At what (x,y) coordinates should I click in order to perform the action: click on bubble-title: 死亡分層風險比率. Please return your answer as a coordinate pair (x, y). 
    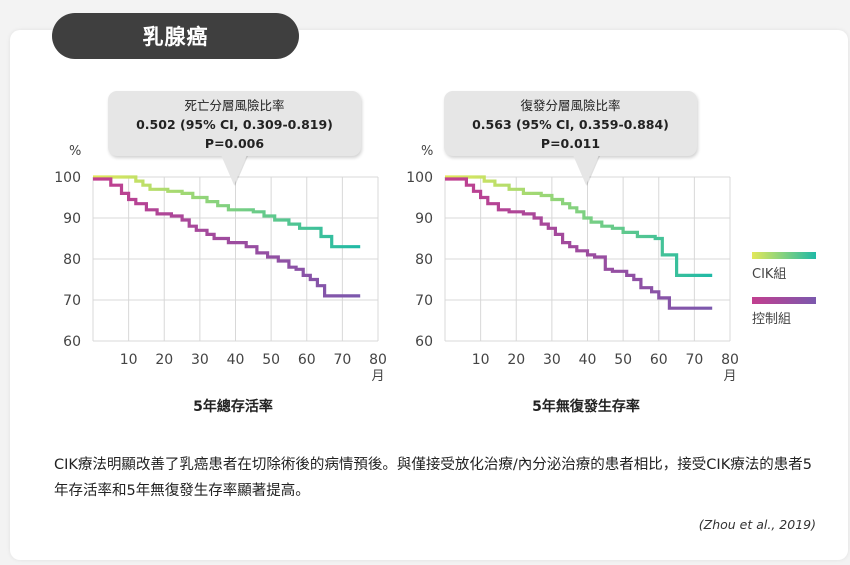
    Looking at the image, I should click on (234, 105).